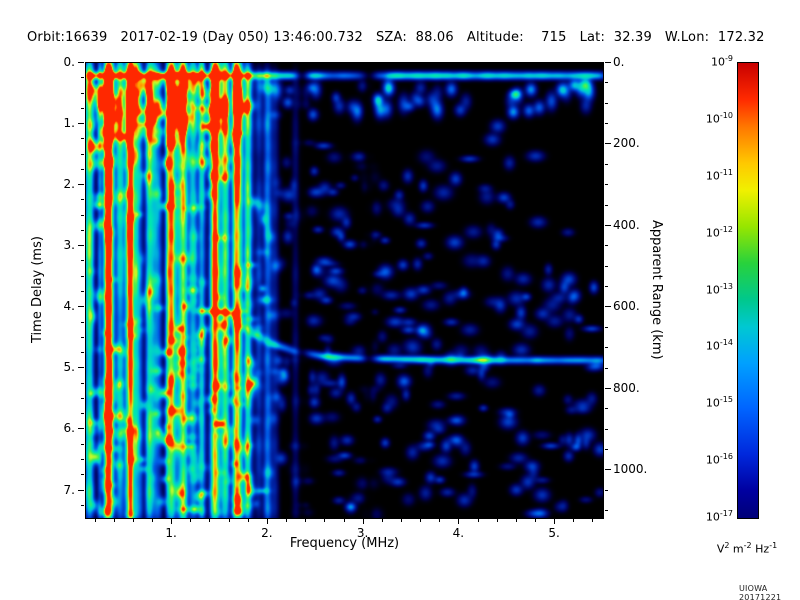  What do you see at coordinates (69, 428) in the screenshot?
I see `y-axis-tick-label: 6.` at bounding box center [69, 428].